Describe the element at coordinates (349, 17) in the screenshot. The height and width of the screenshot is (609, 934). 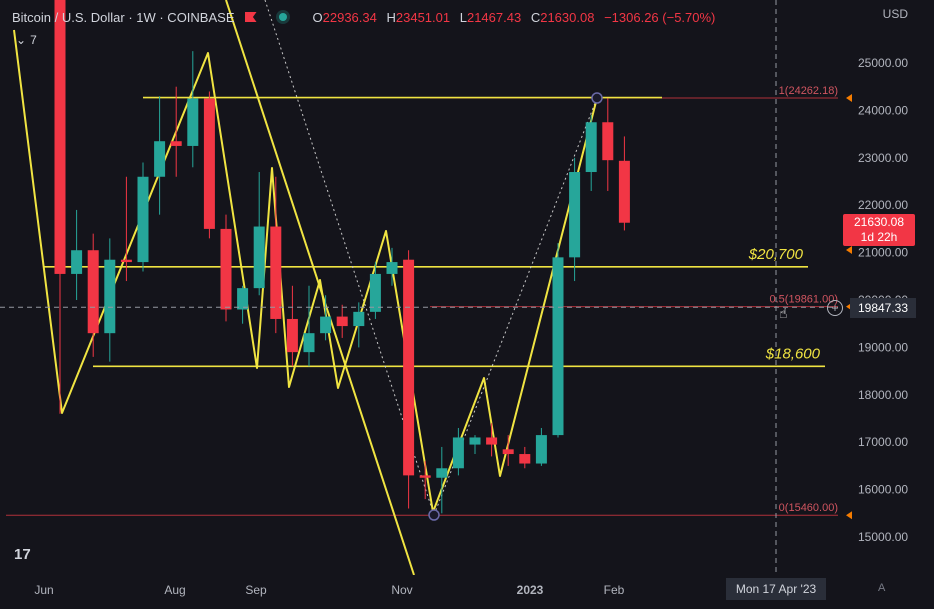
I see `open-value: 22936.34` at that location.